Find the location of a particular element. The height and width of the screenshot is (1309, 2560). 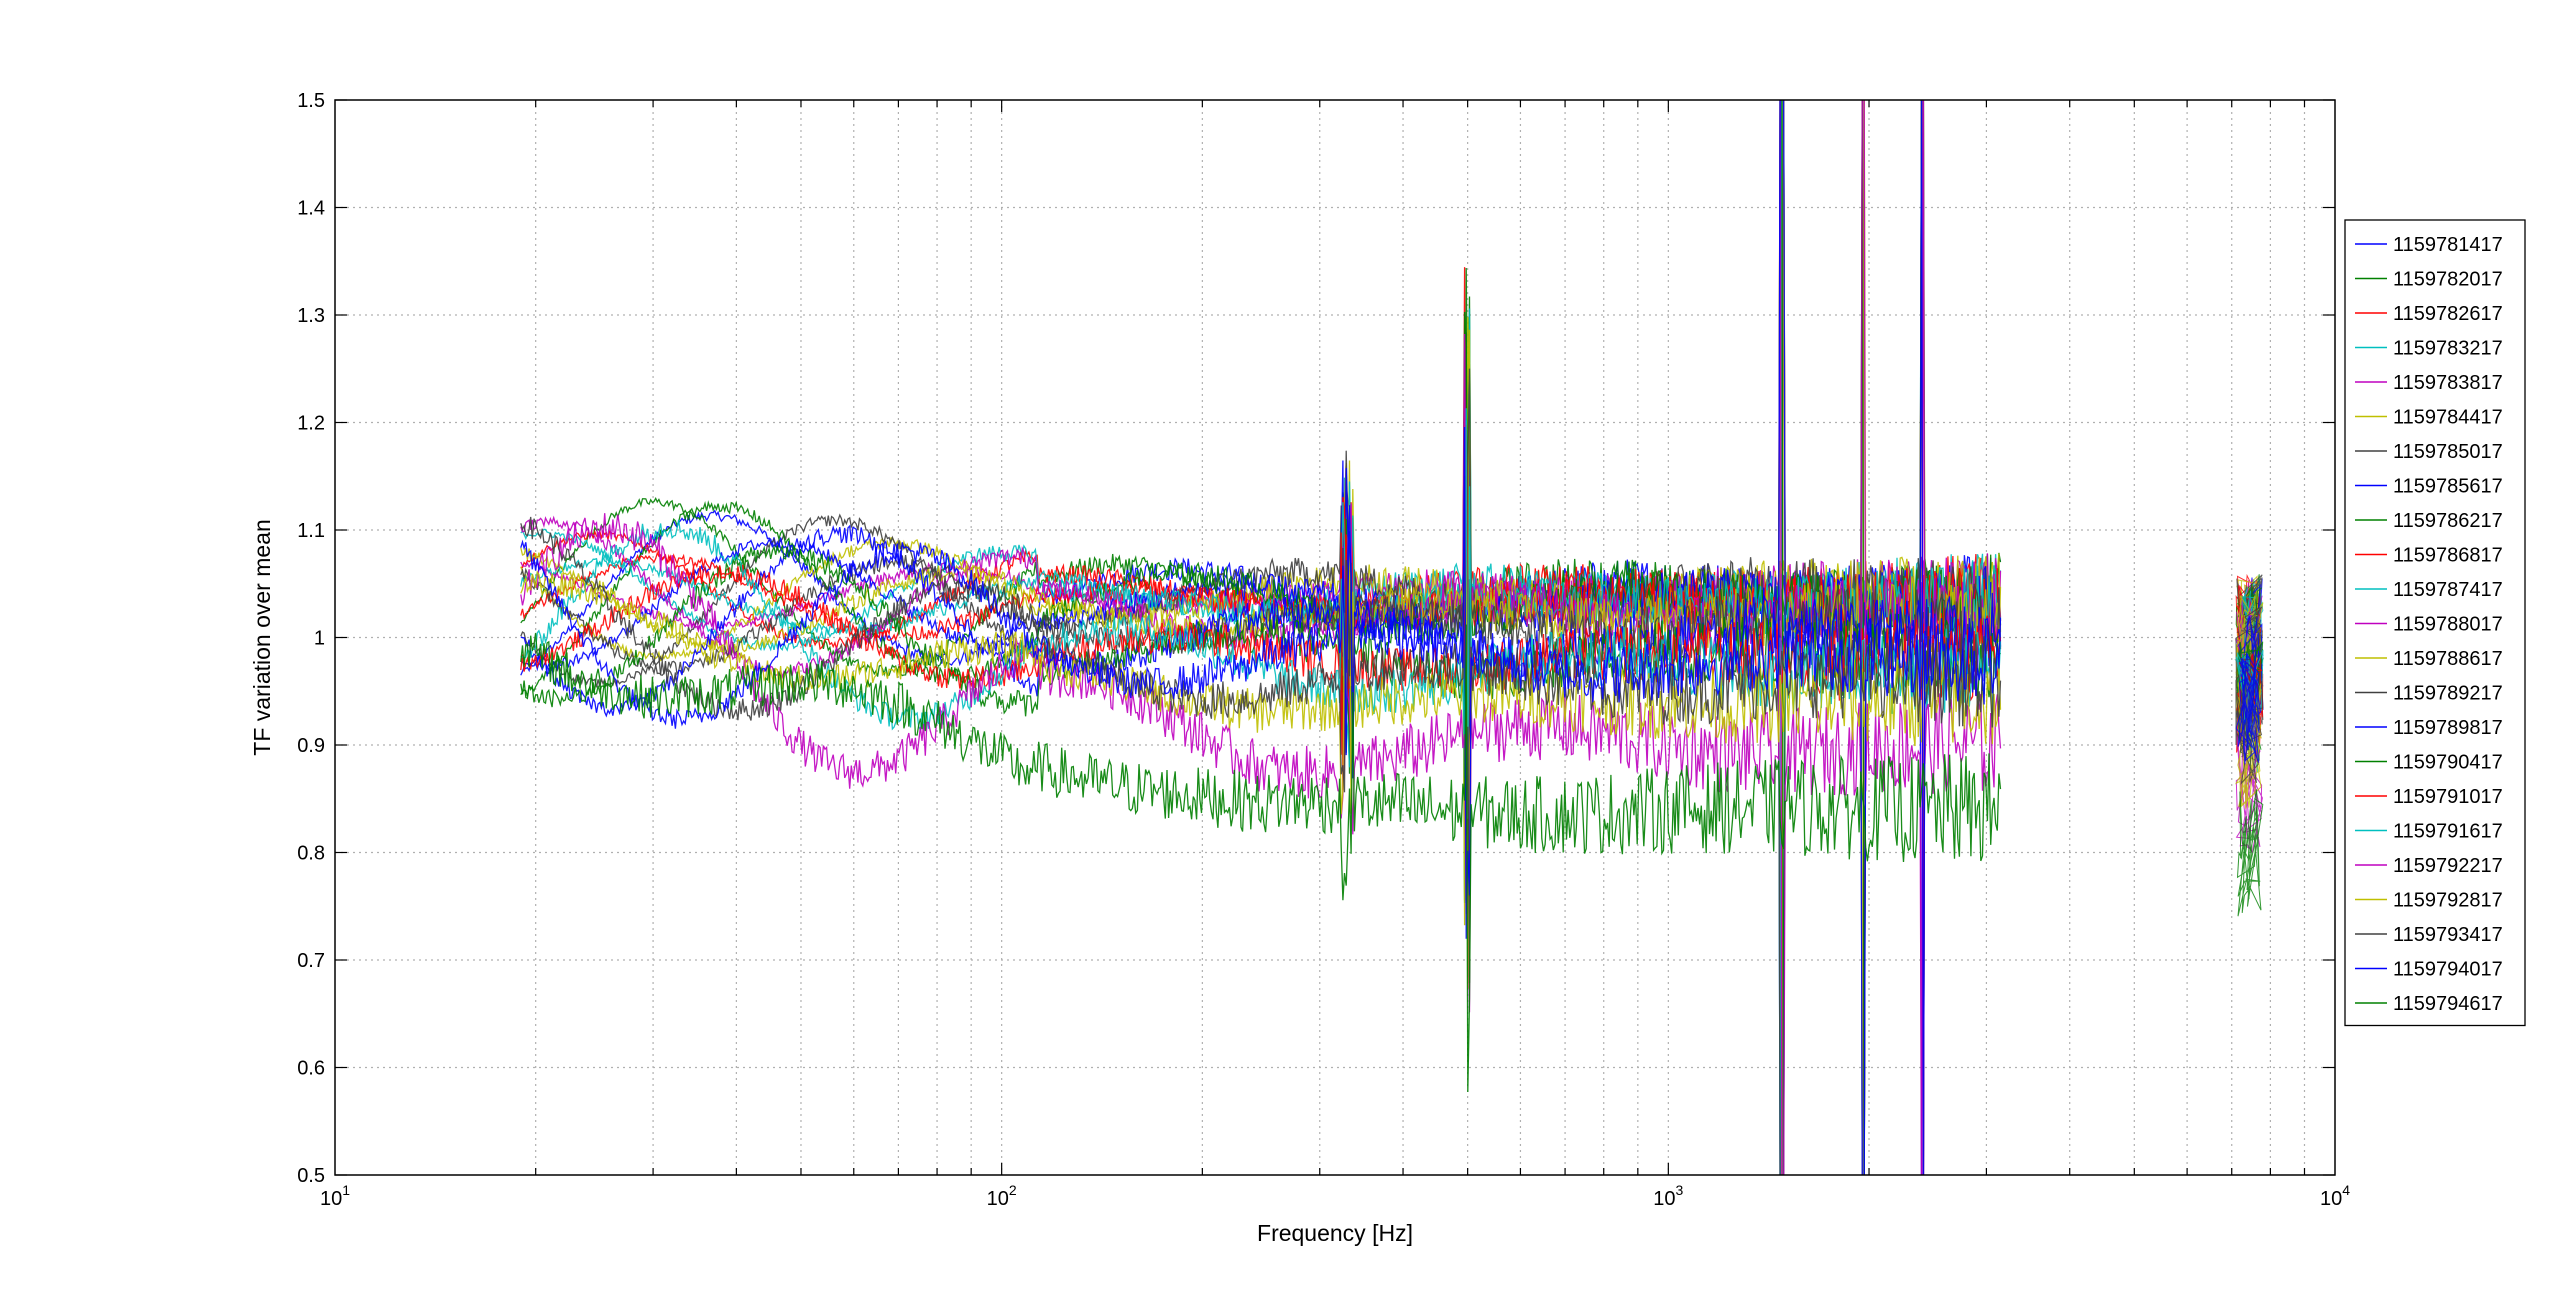

legend-label: 1159785017 is located at coordinates (2448, 452).